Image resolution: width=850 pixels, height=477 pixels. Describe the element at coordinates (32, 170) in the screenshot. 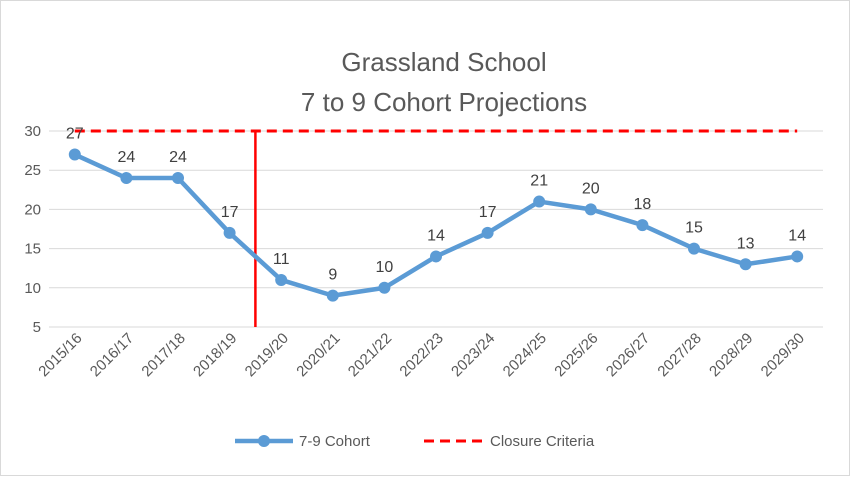

I see `y-tick-label: 25` at that location.